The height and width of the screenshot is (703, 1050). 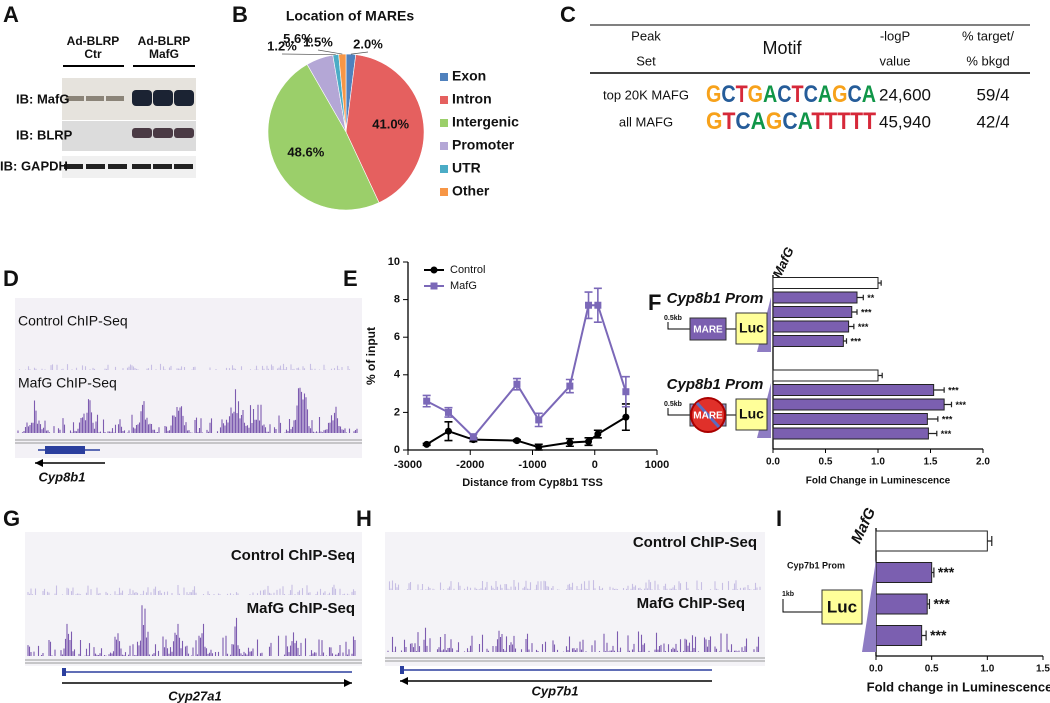 I want to click on x-axis-label: Fold change in Luminescence, so click(x=958, y=686).